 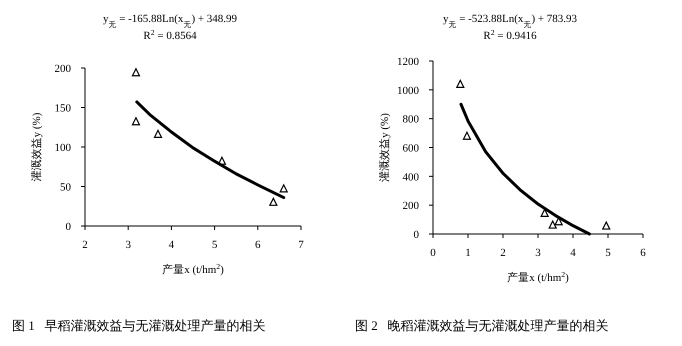 What do you see at coordinates (510, 35) in the screenshot?
I see `text: R$^{2}$ = 0.9416` at bounding box center [510, 35].